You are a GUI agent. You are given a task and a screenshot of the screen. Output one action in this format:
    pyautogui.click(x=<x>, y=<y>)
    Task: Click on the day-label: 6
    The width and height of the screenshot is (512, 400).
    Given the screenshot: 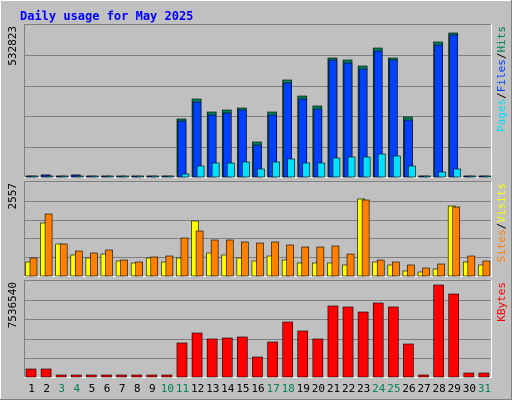 What is the action you would take?
    pyautogui.click(x=107, y=388)
    